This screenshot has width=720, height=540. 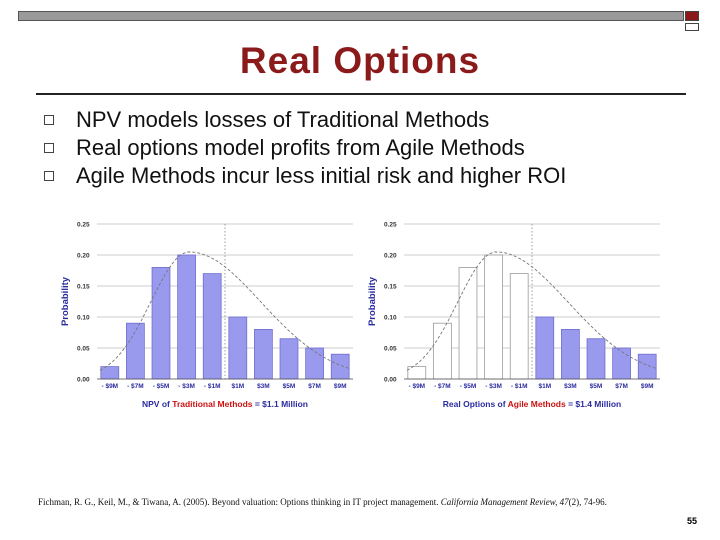 I want to click on citation-journal: California Management Review, 47, so click(x=504, y=502).